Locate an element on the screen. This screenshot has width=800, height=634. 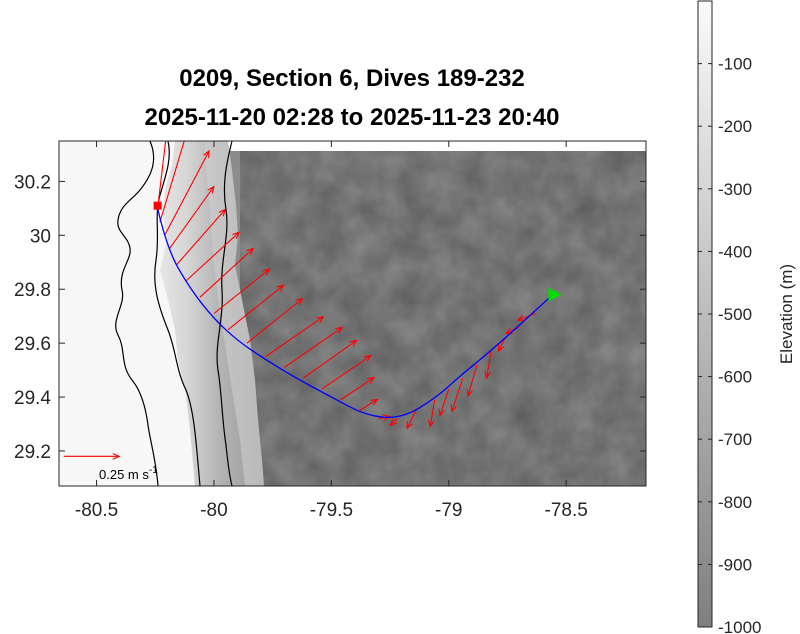
current-vector-20-shaft is located at coordinates (444, 402).